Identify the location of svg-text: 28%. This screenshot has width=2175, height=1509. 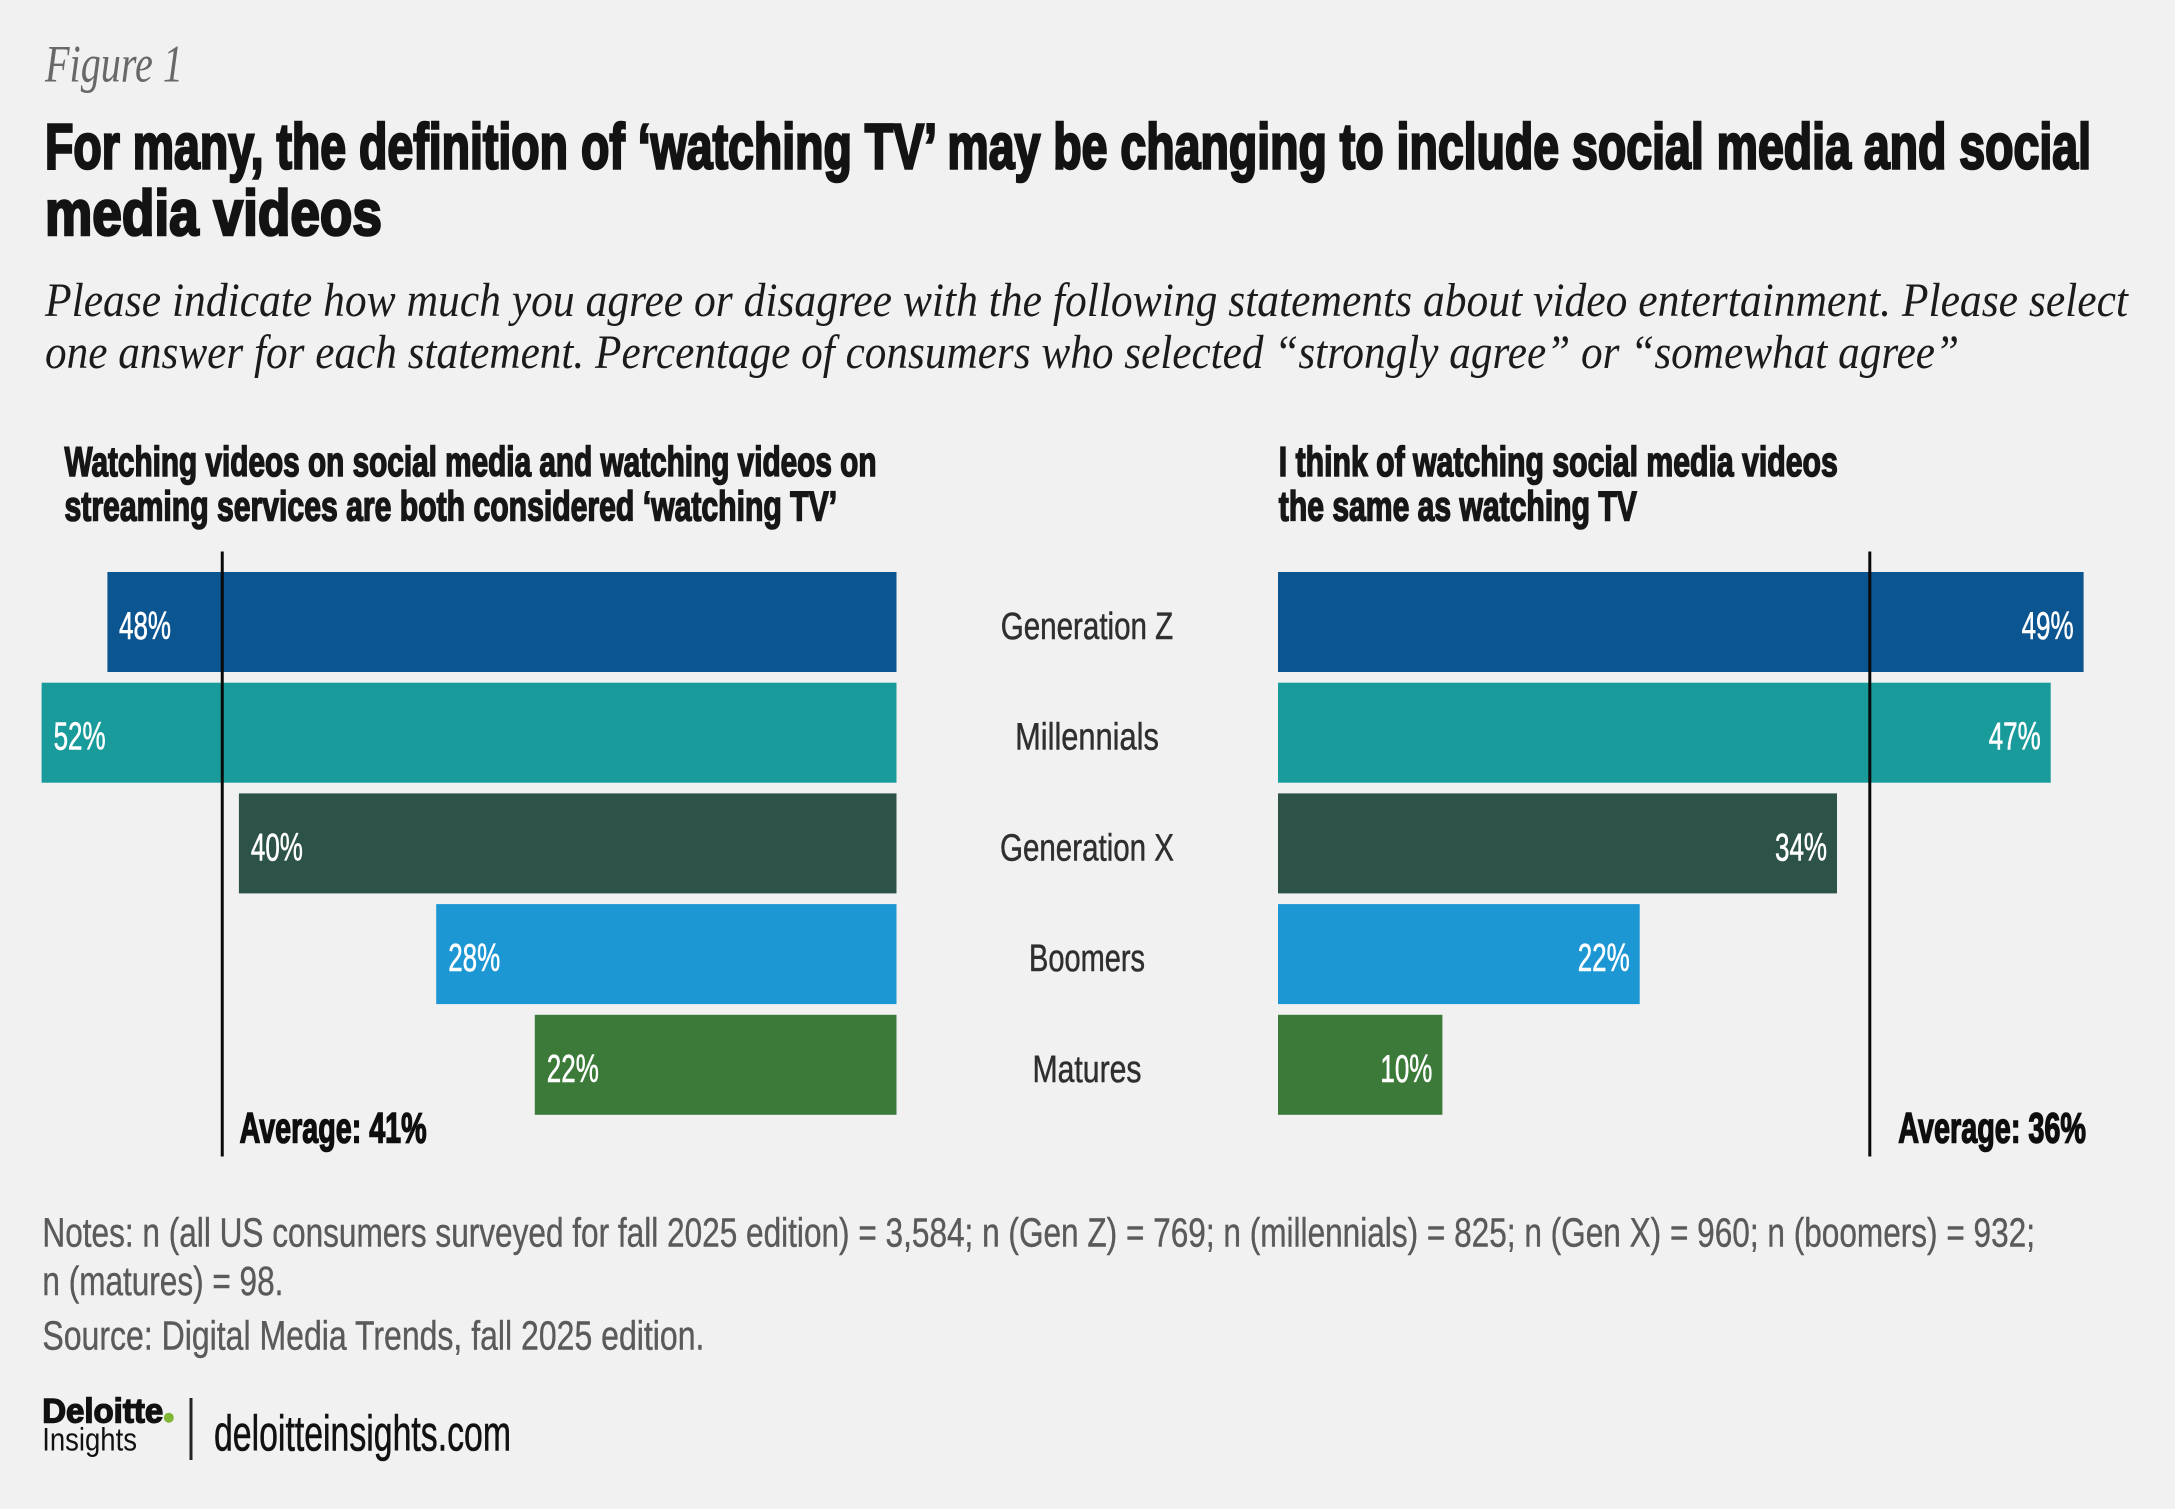
(474, 958).